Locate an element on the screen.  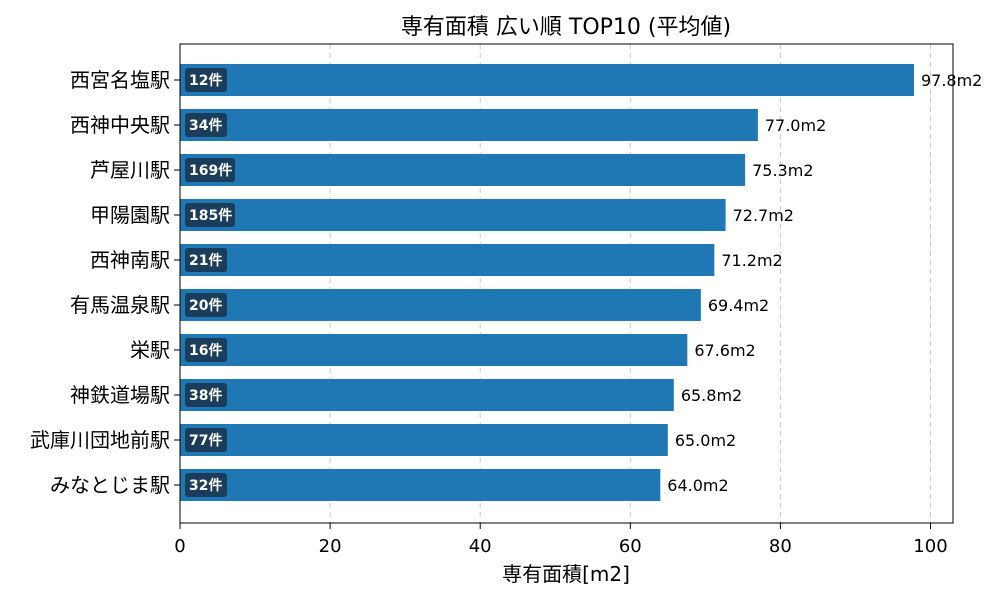
y-tick-label: 甲陽園駅 is located at coordinates (130, 215).